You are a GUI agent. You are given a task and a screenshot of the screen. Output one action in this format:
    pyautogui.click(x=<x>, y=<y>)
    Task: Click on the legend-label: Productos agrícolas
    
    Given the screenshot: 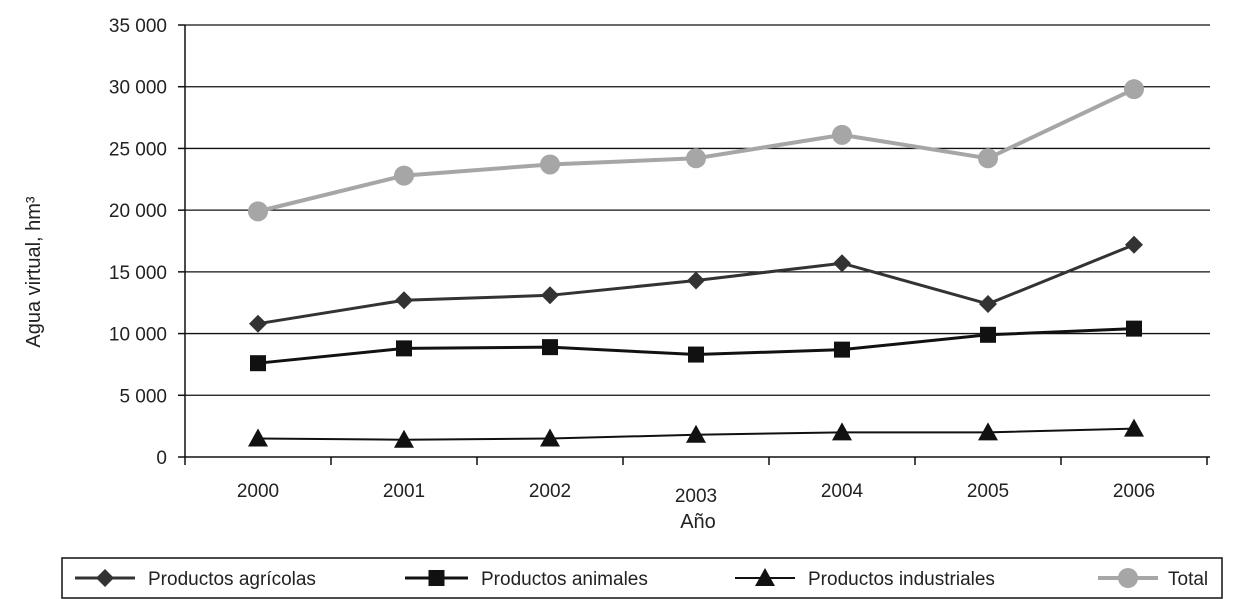 What is the action you would take?
    pyautogui.click(x=232, y=579)
    